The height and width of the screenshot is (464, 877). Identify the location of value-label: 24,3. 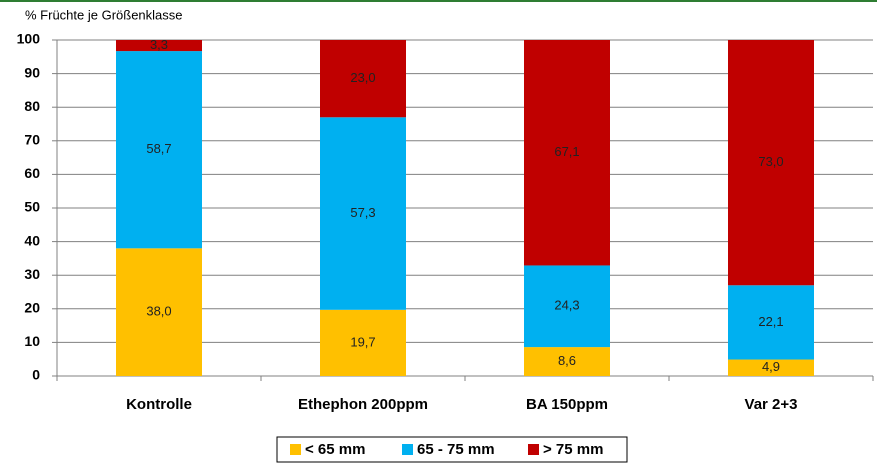
(566, 305).